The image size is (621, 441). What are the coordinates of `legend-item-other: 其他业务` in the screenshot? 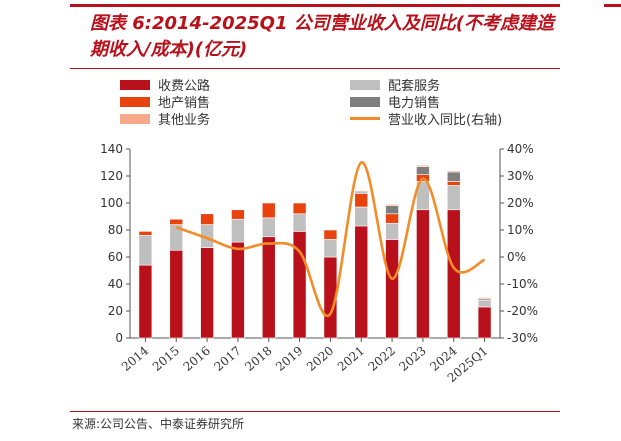 It's located at (165, 118).